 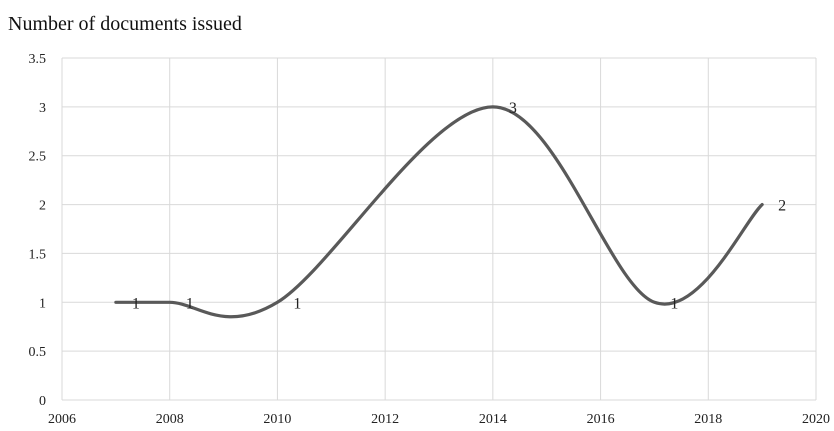 What do you see at coordinates (62, 419) in the screenshot?
I see `x-tick-label: 2006` at bounding box center [62, 419].